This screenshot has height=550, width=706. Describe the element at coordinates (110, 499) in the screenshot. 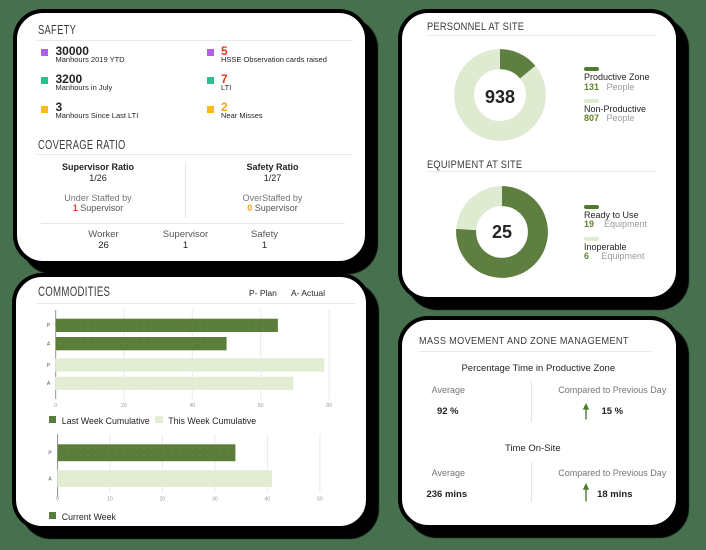

I see `svg-text: 10` at that location.